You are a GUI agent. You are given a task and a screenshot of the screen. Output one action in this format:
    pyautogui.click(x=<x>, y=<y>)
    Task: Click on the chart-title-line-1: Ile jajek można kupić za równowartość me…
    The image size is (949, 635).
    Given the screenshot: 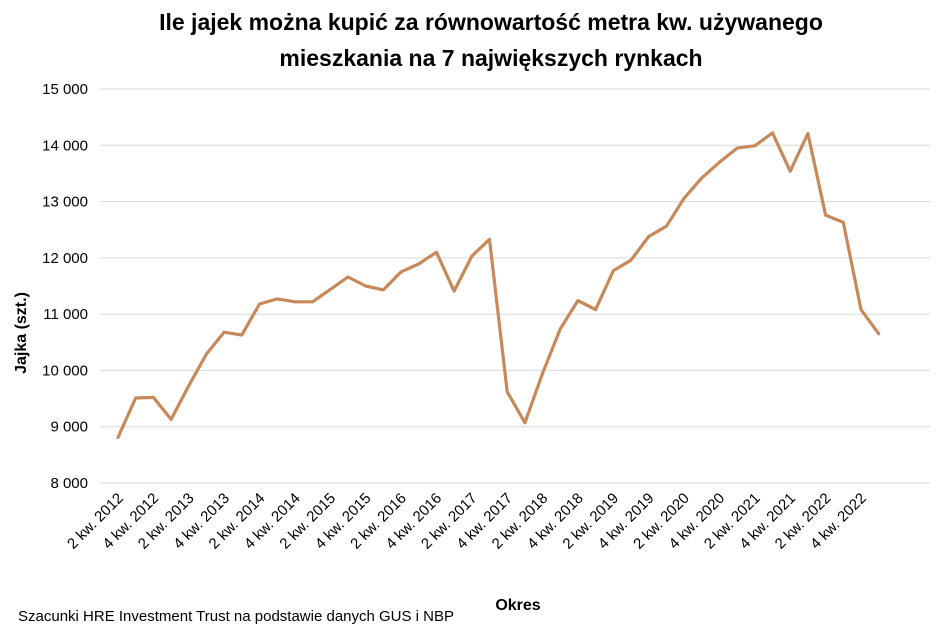 What is the action you would take?
    pyautogui.click(x=491, y=22)
    